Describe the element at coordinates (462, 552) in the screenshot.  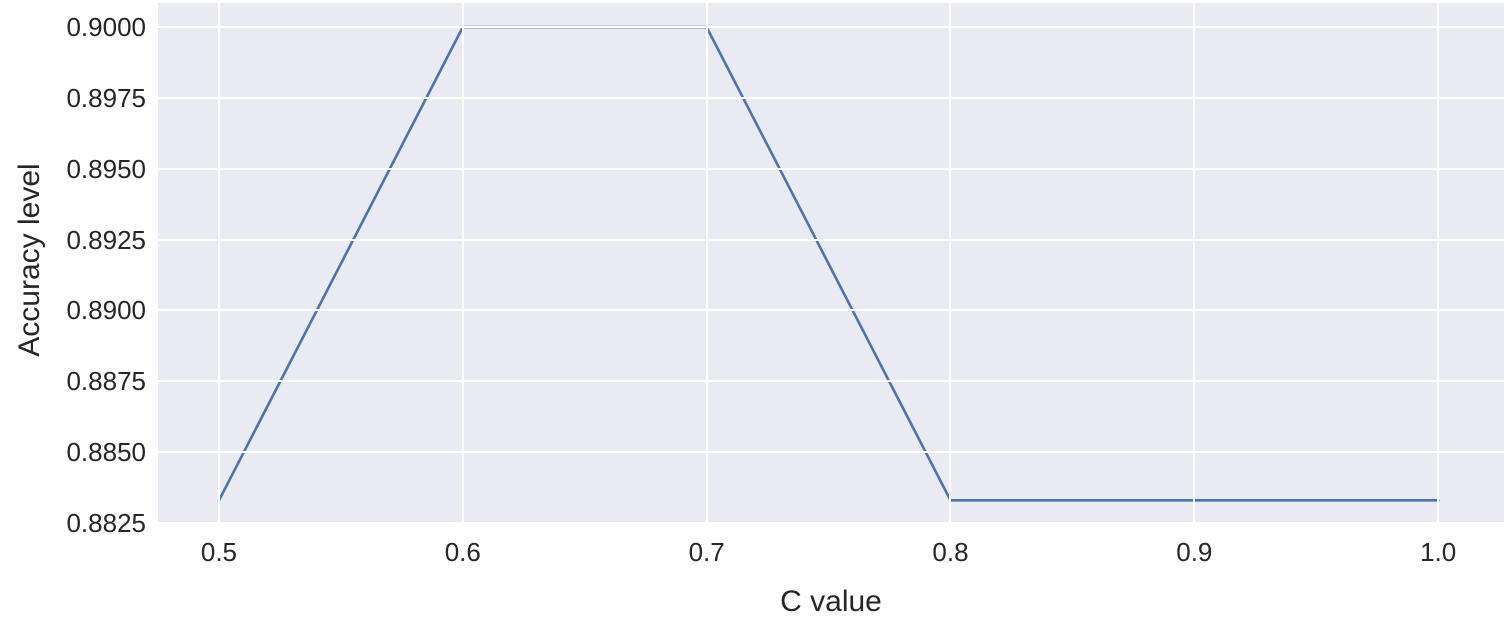
I see `x-tick-label: 0.6` at that location.